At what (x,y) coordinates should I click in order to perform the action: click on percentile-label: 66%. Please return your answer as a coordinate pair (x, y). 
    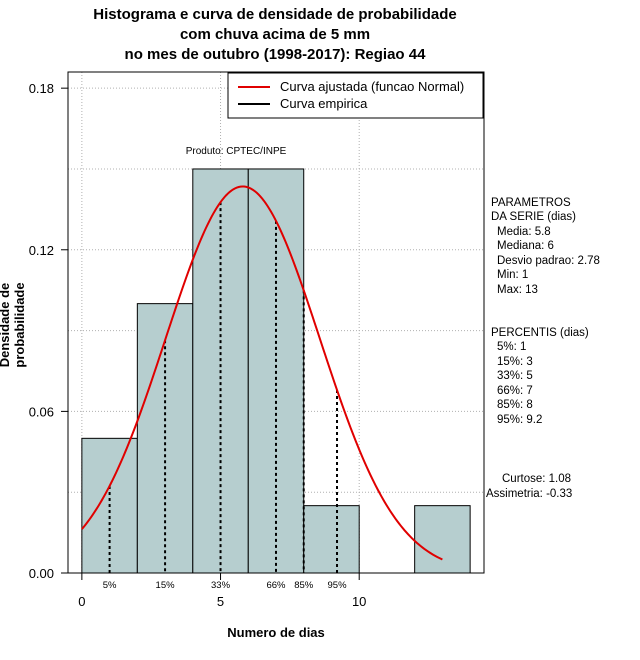
    Looking at the image, I should click on (276, 585).